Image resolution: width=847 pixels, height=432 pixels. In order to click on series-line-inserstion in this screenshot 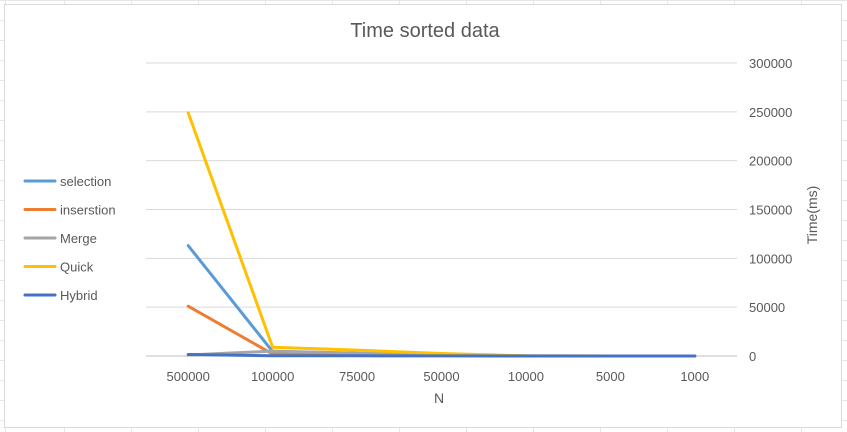, I will do `click(441, 331)`.